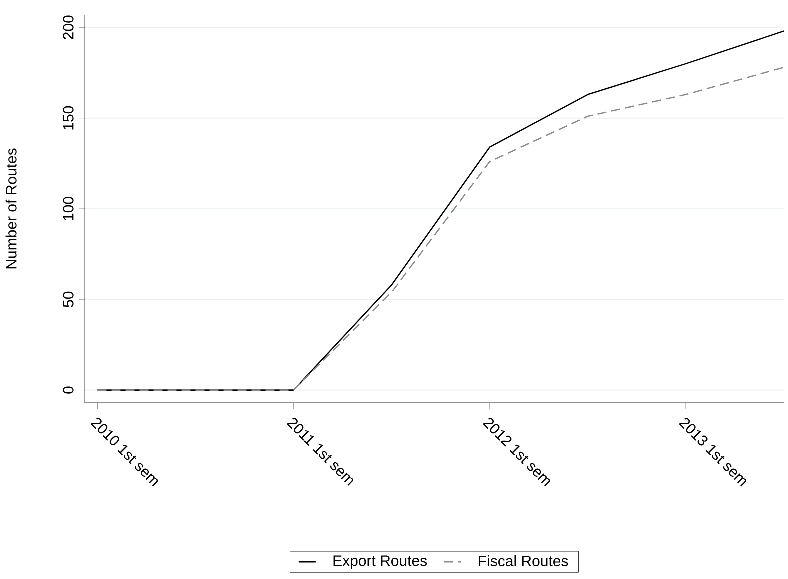 The image size is (788, 579). What do you see at coordinates (381, 563) in the screenshot?
I see `legend-label: Export Routes` at bounding box center [381, 563].